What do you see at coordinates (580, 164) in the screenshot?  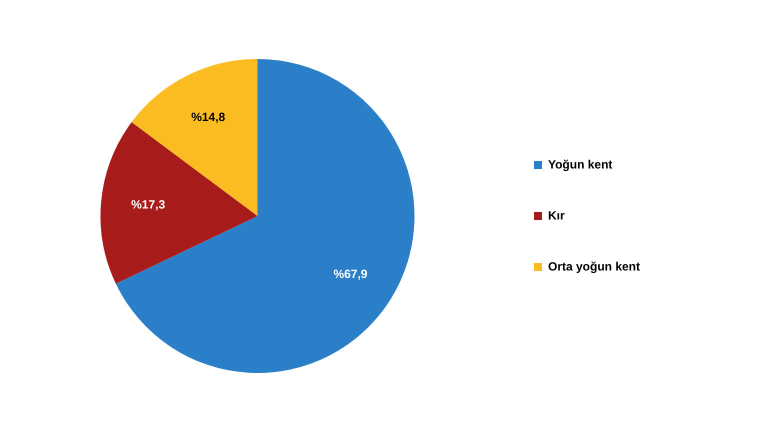 I see `legend-label: Yoğun kent` at bounding box center [580, 164].